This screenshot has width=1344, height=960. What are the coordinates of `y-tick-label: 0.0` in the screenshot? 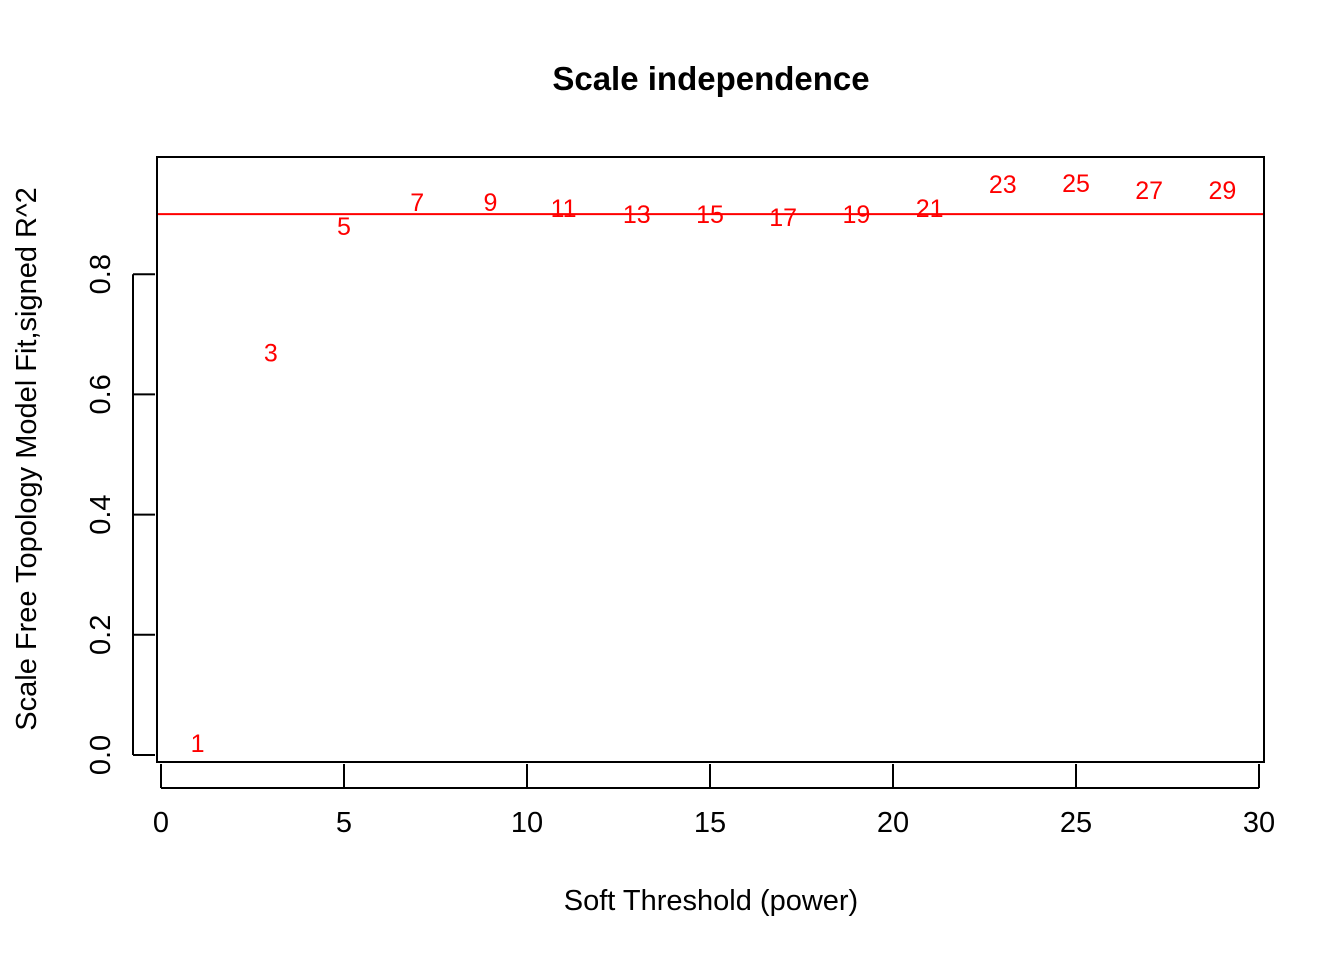 It's located at (101, 755).